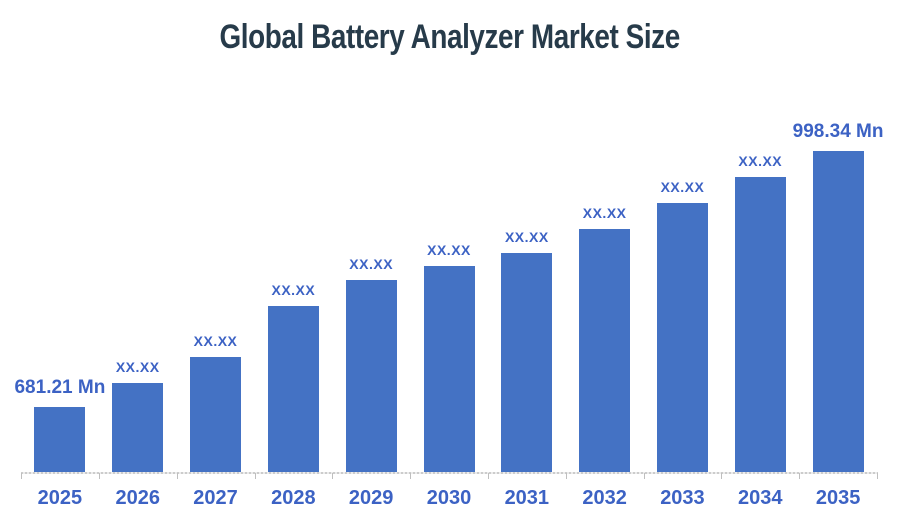 The image size is (900, 525). What do you see at coordinates (138, 428) in the screenshot?
I see `bar-2026` at bounding box center [138, 428].